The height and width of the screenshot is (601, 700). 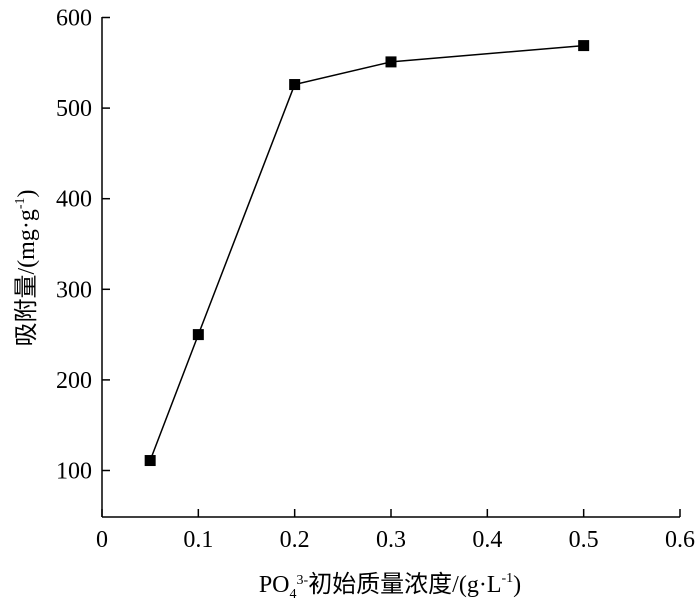 What do you see at coordinates (680, 540) in the screenshot?
I see `x-tick-label: 0.6` at bounding box center [680, 540].